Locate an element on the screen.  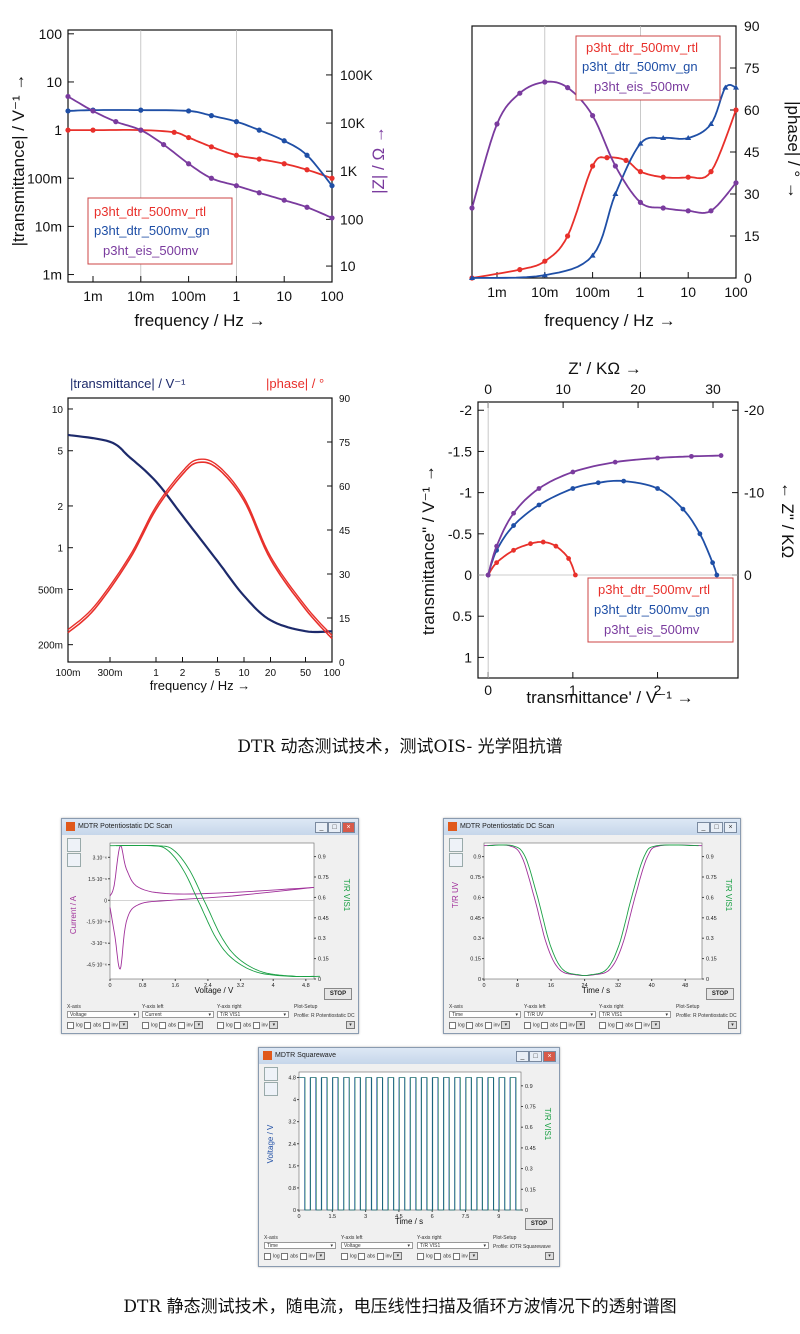
y-right-tick-label: 0.15 is located at coordinates (530, 1190).